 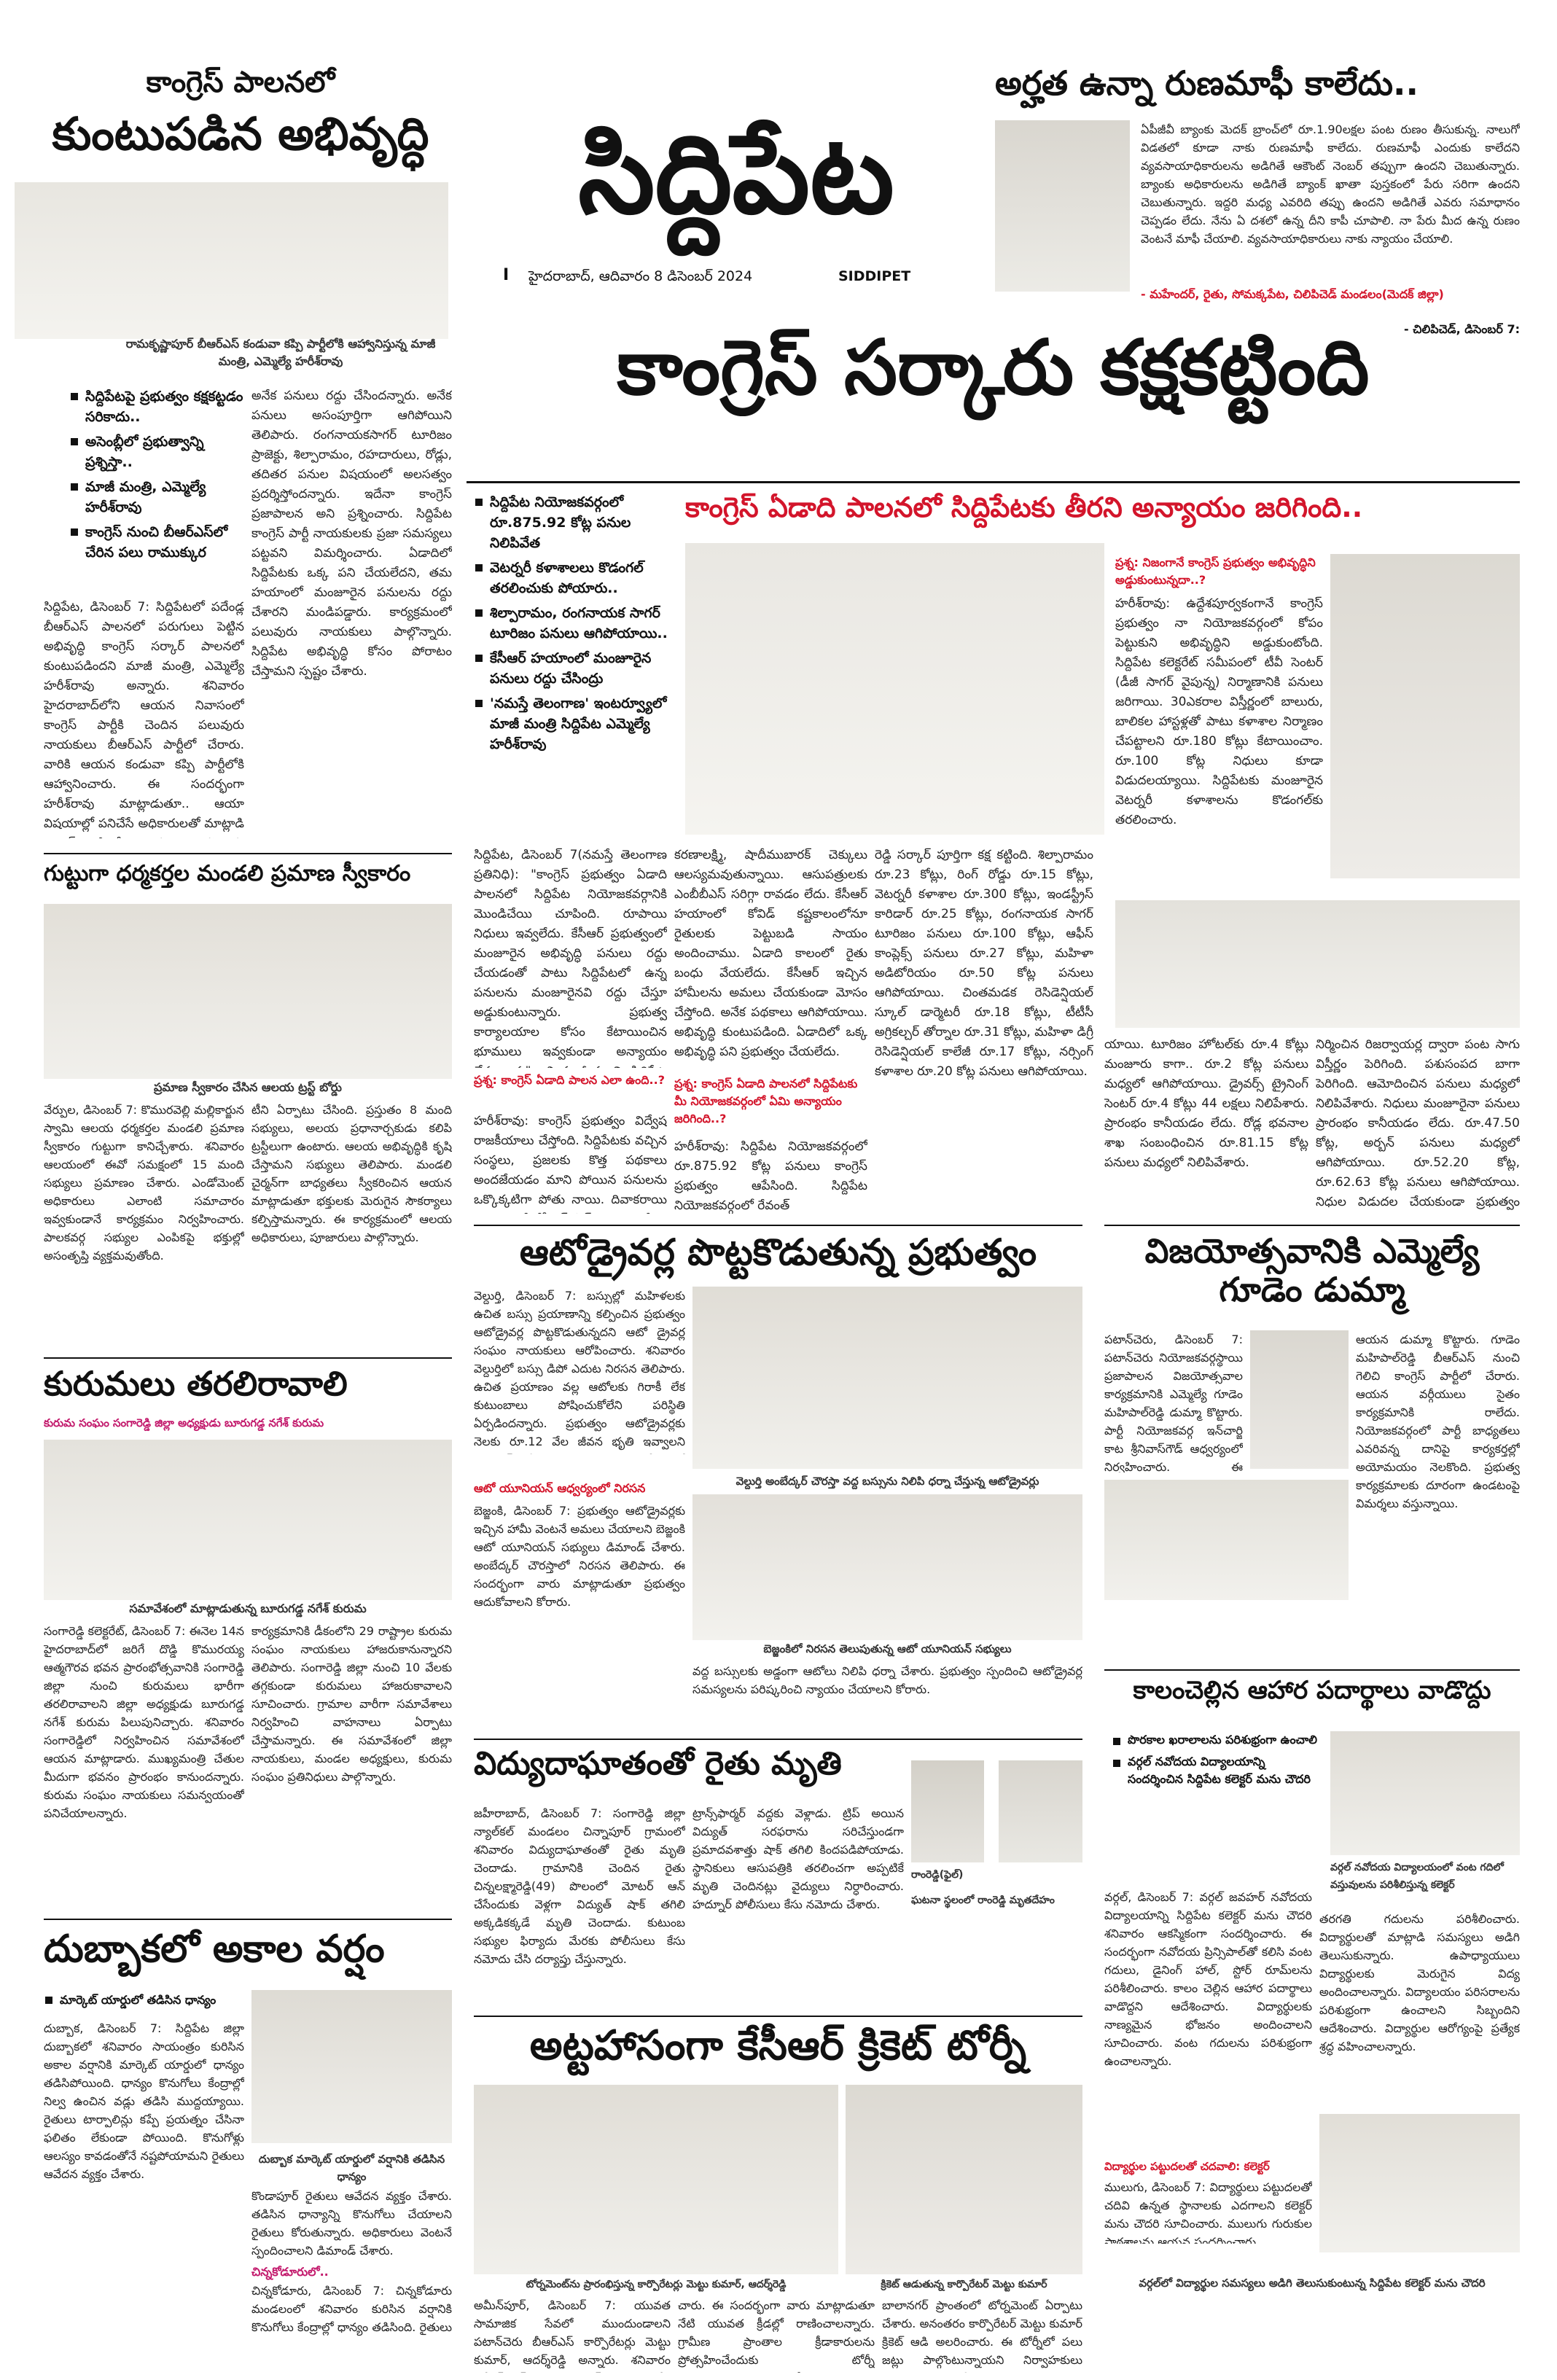 What do you see at coordinates (1317, 964) in the screenshot?
I see `photo-building` at bounding box center [1317, 964].